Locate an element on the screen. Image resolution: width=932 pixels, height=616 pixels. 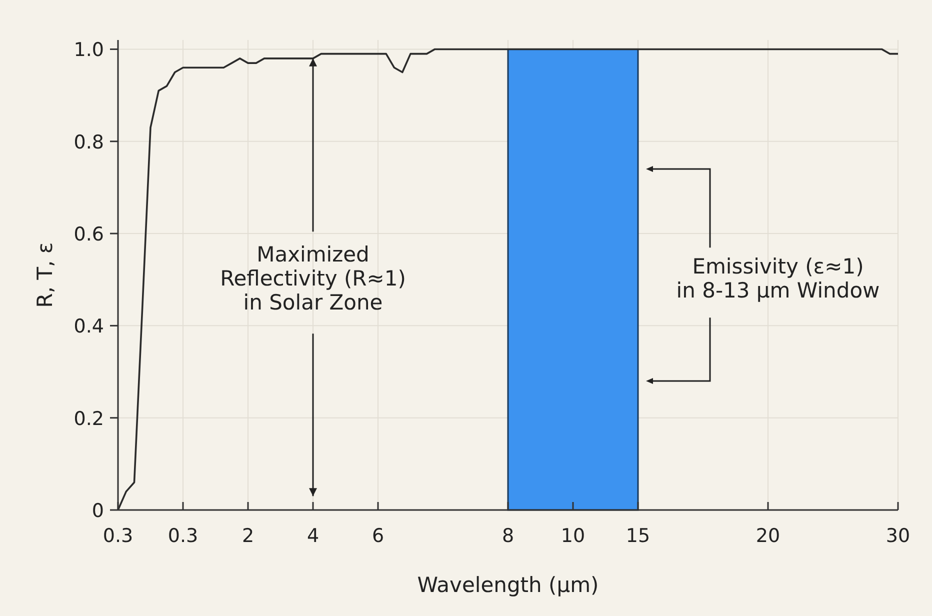
y-tick-label: 1.0 is located at coordinates (89, 50).